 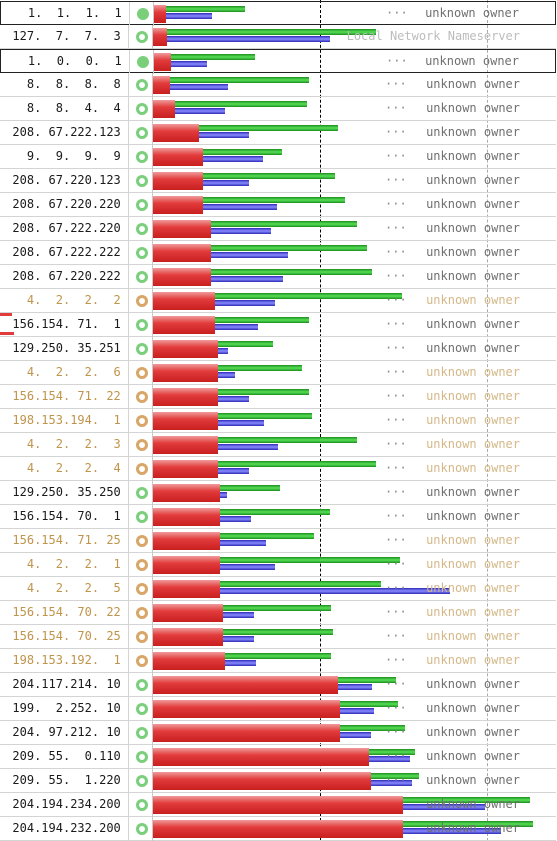 I want to click on resolver-row: 4. 2. 2. 5 ··· unknown owner, so click(x=278, y=589).